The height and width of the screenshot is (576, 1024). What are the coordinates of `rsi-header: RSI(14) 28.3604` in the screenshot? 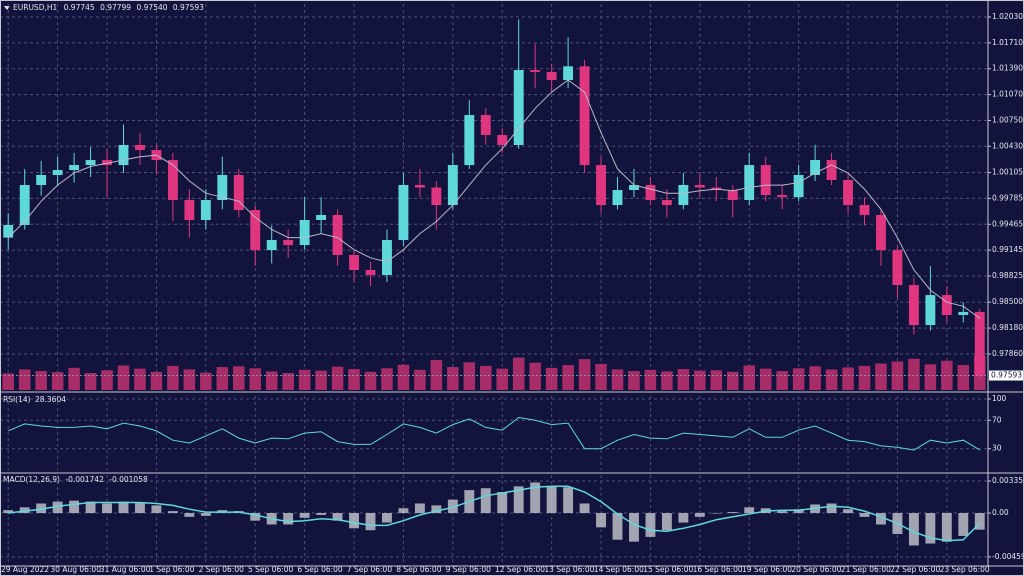 It's located at (34, 399).